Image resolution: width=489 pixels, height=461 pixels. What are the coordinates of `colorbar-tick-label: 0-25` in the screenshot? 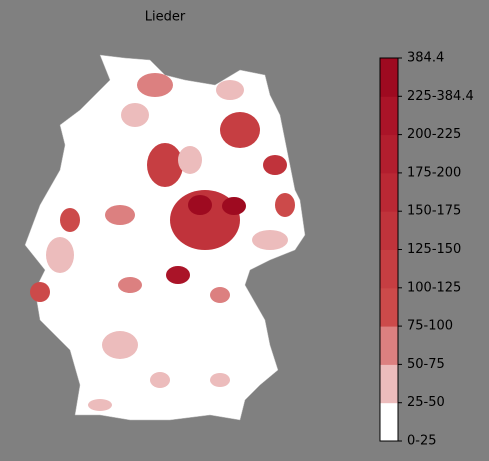 It's located at (422, 441).